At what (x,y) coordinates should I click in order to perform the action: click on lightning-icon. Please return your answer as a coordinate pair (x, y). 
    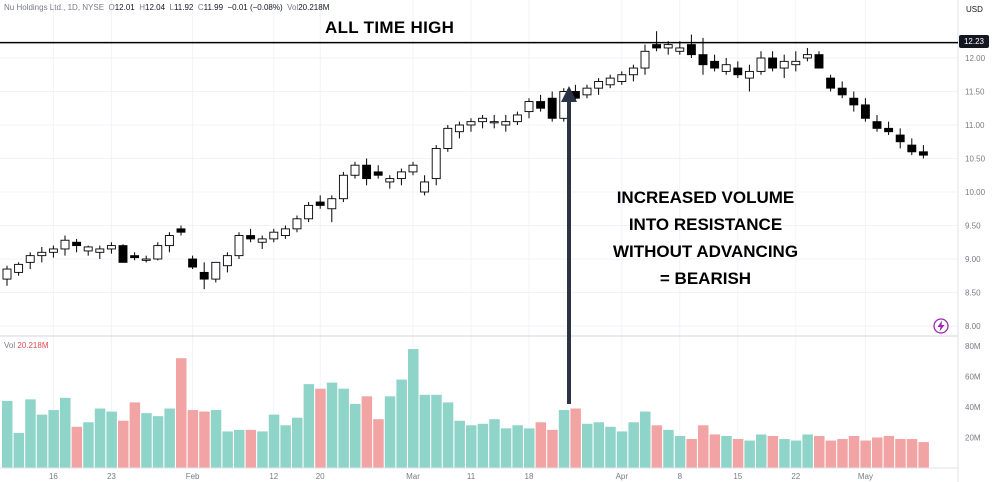
    Looking at the image, I should click on (941, 326).